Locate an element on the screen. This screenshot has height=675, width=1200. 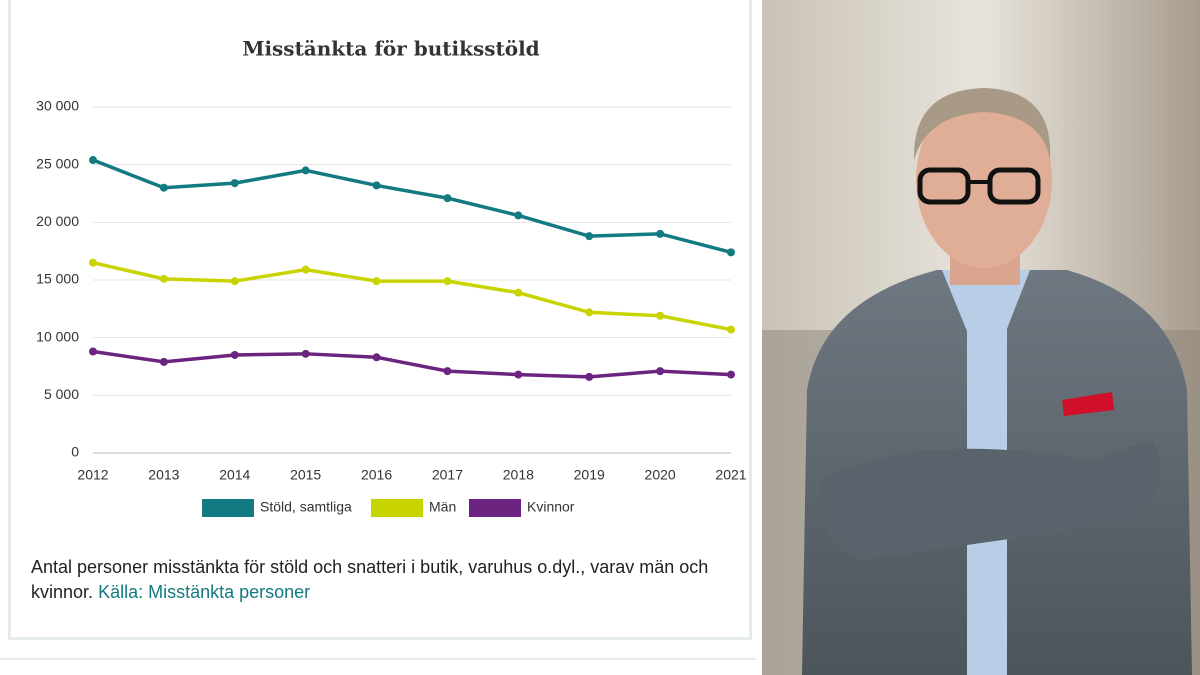
legend-label: Män is located at coordinates (442, 507).